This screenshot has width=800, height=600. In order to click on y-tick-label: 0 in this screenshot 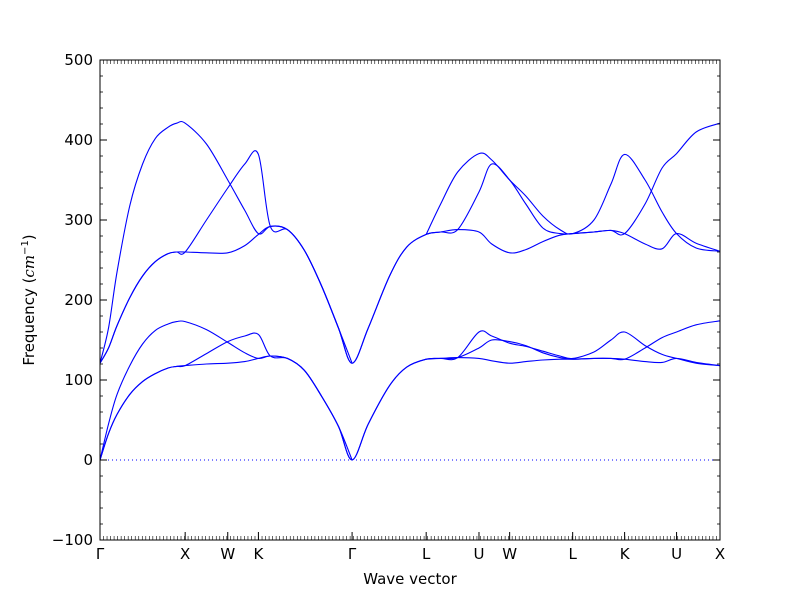, I will do `click(88, 460)`.